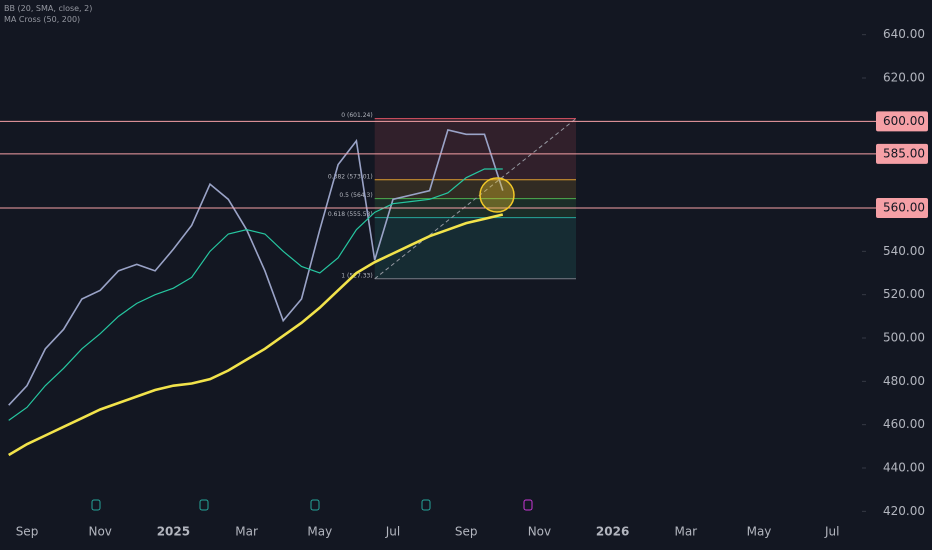  What do you see at coordinates (904, 294) in the screenshot?
I see `y-tick-label: 520.00` at bounding box center [904, 294].